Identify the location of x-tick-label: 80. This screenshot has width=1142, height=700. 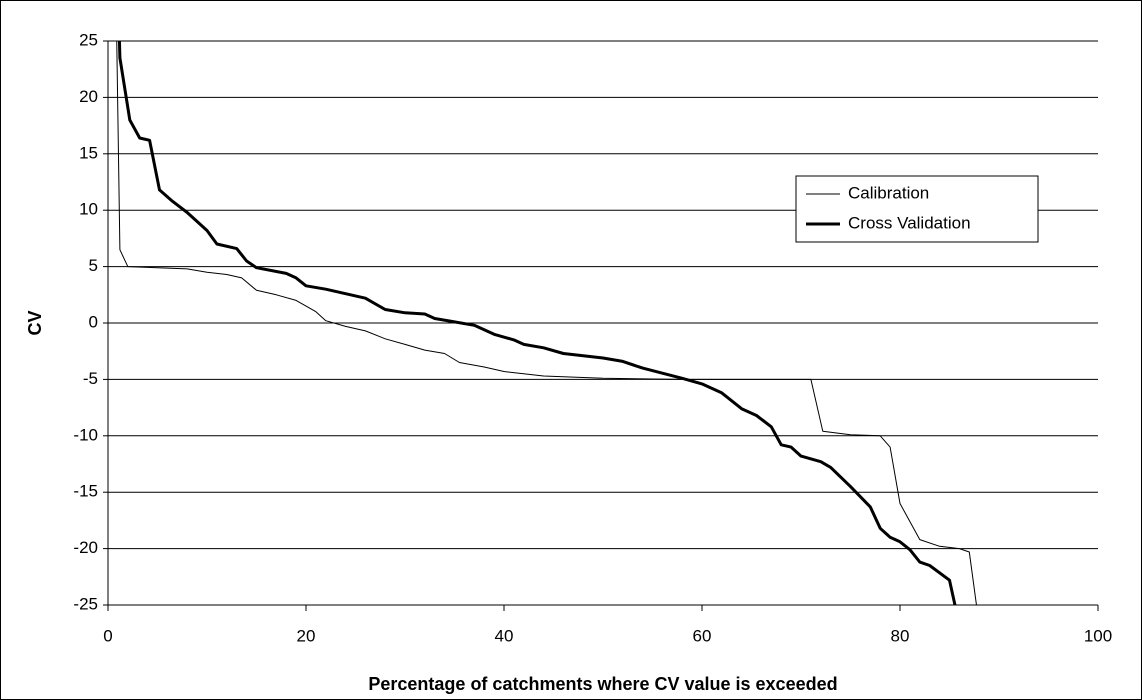
(900, 635).